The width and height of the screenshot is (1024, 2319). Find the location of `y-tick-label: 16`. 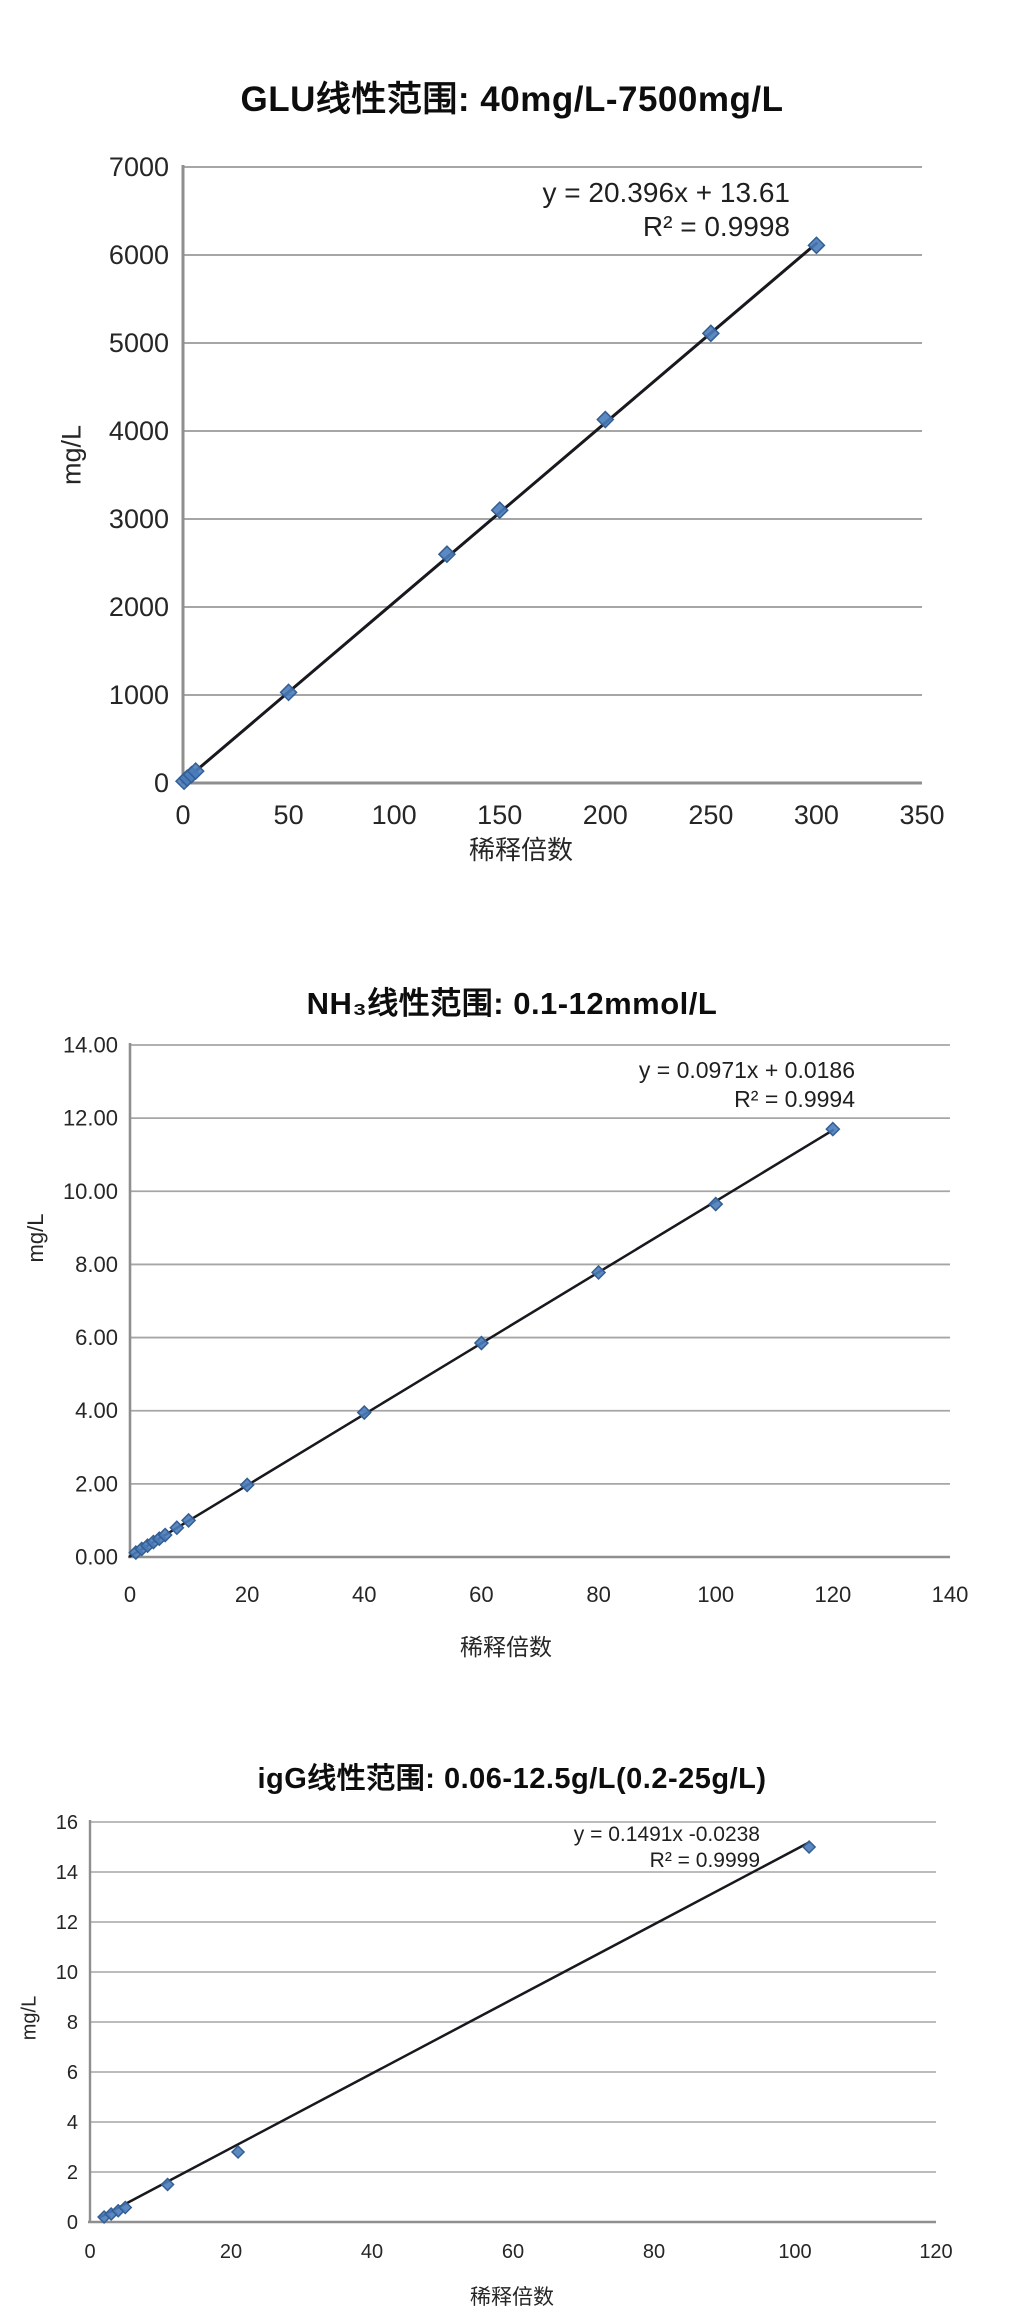

y-tick-label: 16 is located at coordinates (67, 1823).